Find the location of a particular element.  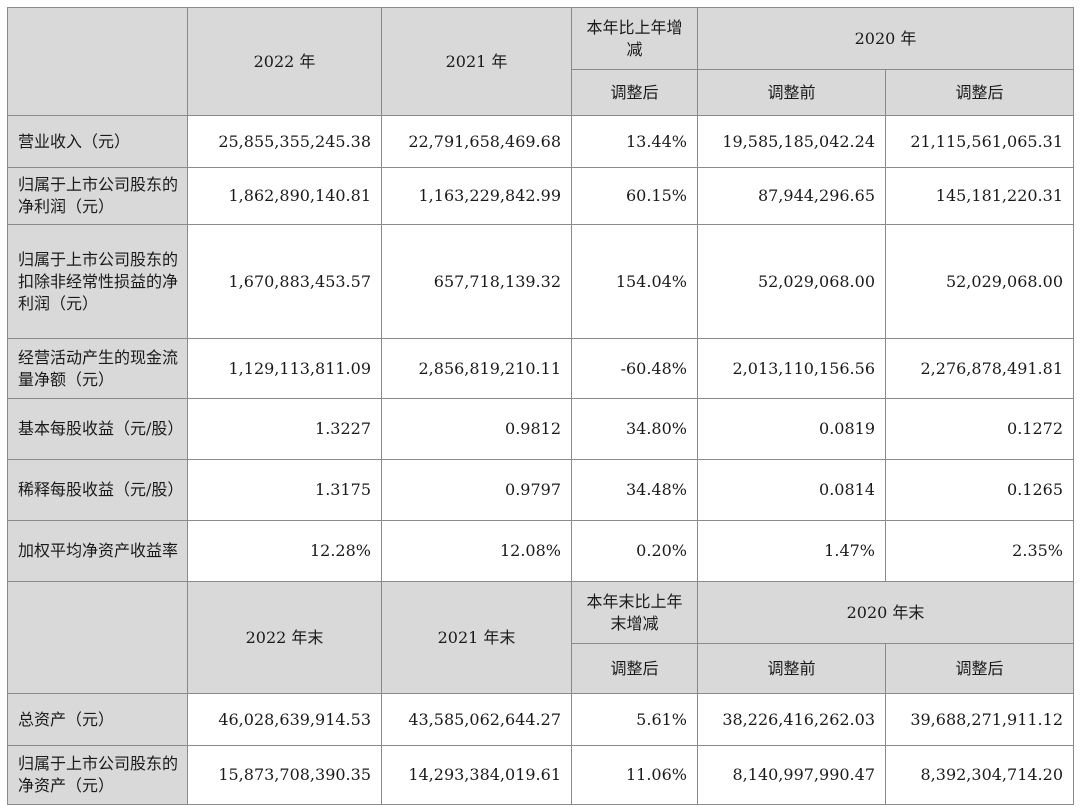

value-2020-before: 38,226,416,262.03 is located at coordinates (791, 719).